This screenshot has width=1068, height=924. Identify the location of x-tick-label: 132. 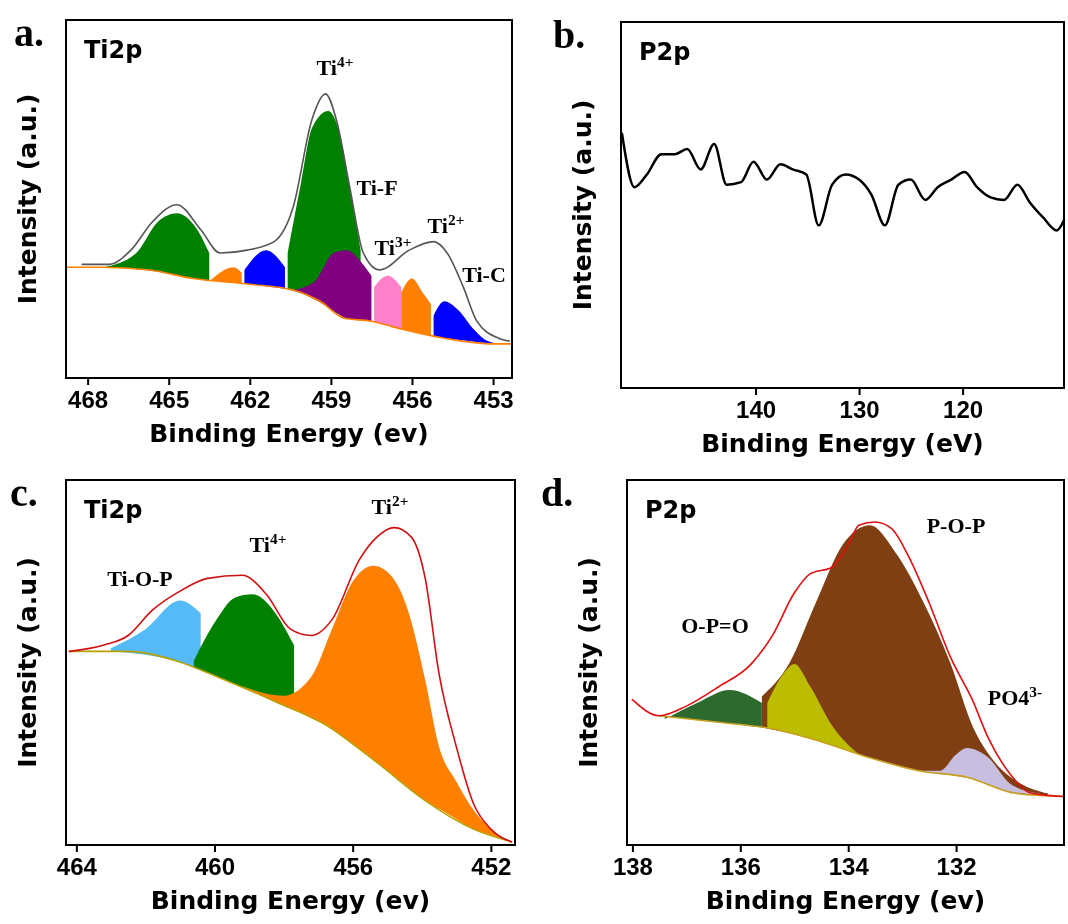
(956, 867).